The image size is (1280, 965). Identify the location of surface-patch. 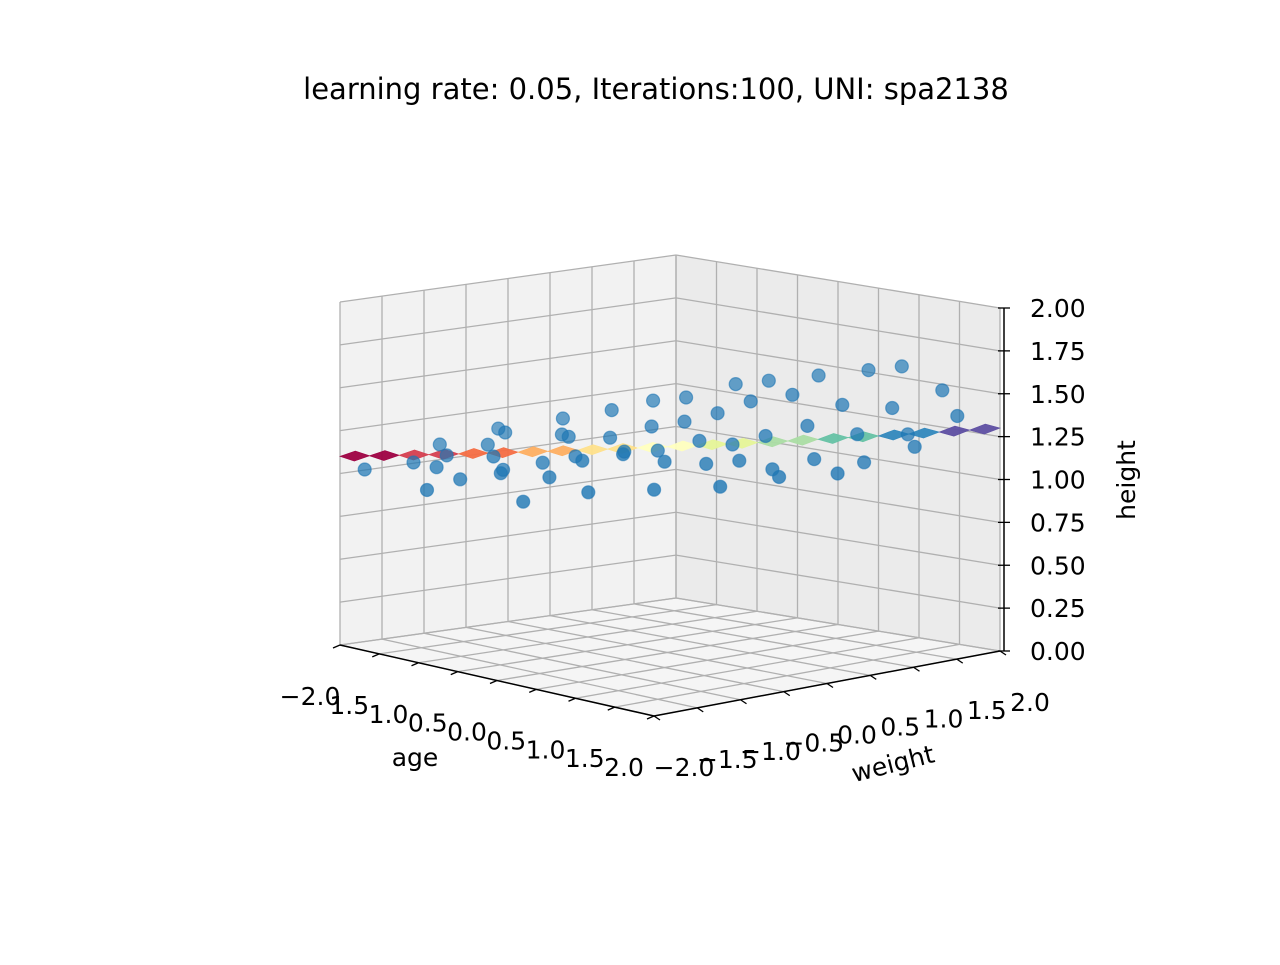
(984, 429).